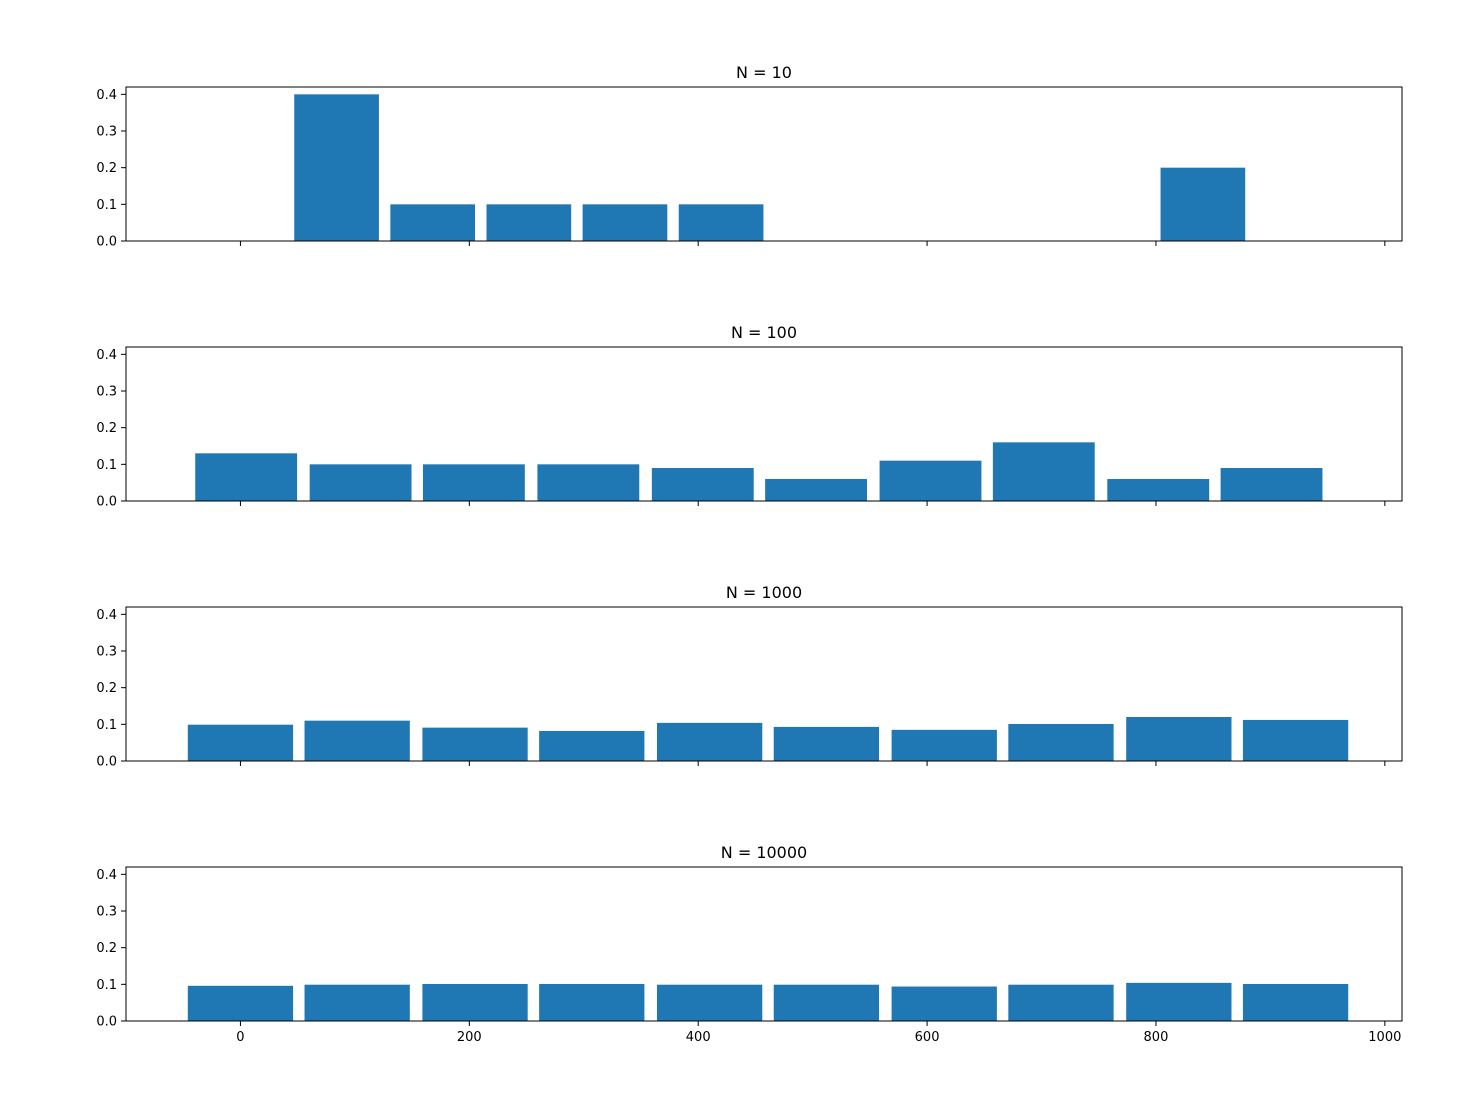 Image resolution: width=1458 pixels, height=1110 pixels. What do you see at coordinates (764, 72) in the screenshot?
I see `subplot-title: N = 10` at bounding box center [764, 72].